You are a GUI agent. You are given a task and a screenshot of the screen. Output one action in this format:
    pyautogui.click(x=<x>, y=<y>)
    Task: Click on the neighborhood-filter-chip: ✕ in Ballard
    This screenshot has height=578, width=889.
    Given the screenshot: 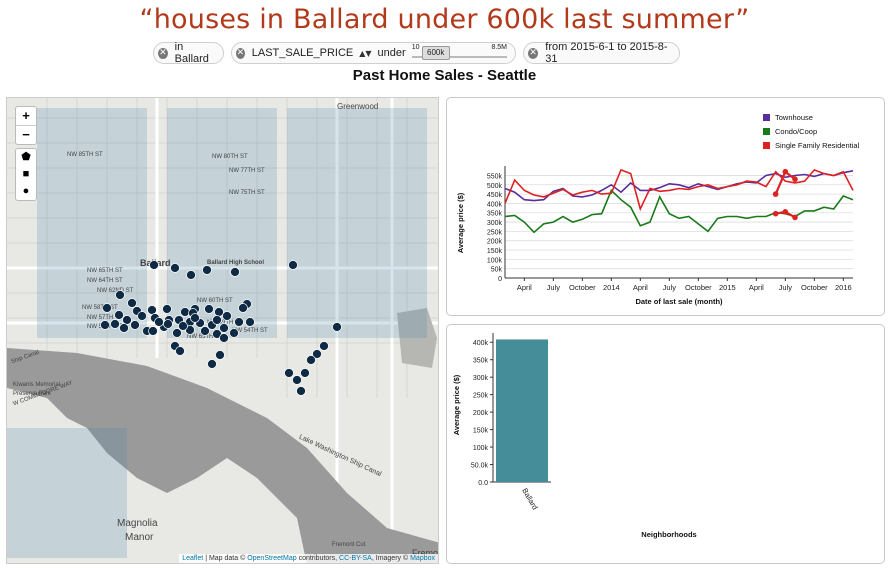 What is the action you would take?
    pyautogui.click(x=188, y=53)
    